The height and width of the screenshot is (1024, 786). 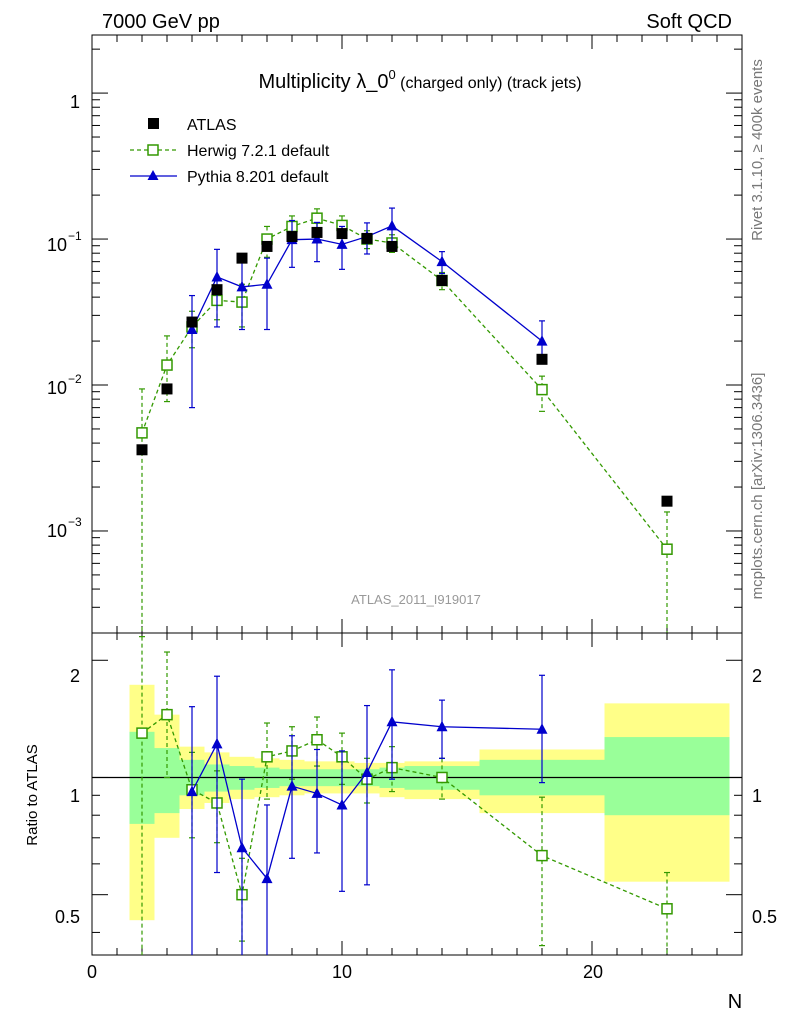 What do you see at coordinates (593, 972) in the screenshot?
I see `xtick-label-20: 20` at bounding box center [593, 972].